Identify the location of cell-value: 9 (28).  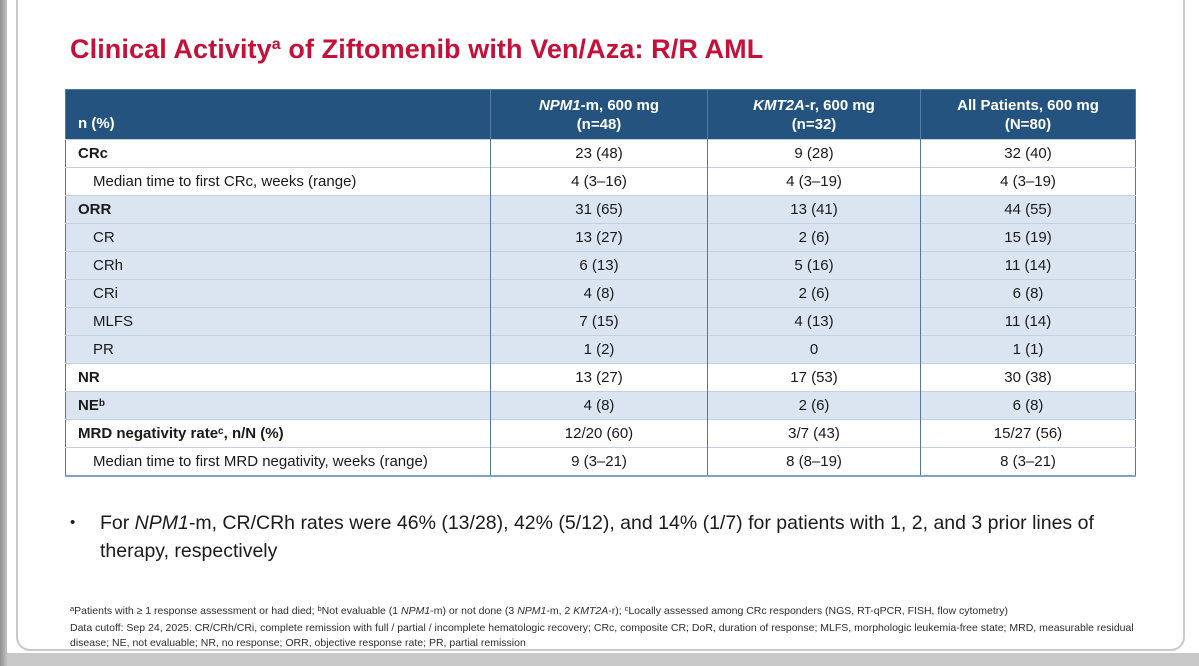
(814, 153).